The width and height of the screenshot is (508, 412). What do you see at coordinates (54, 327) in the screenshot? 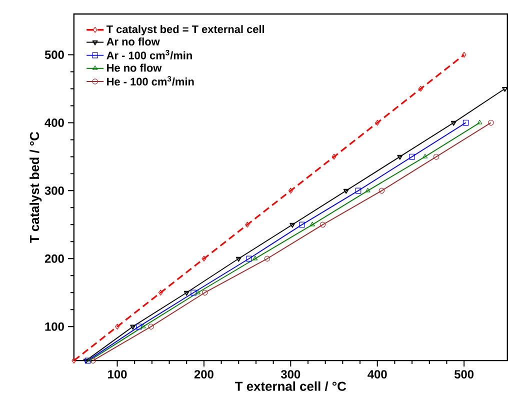
I see `y-tick-label: 100` at bounding box center [54, 327].